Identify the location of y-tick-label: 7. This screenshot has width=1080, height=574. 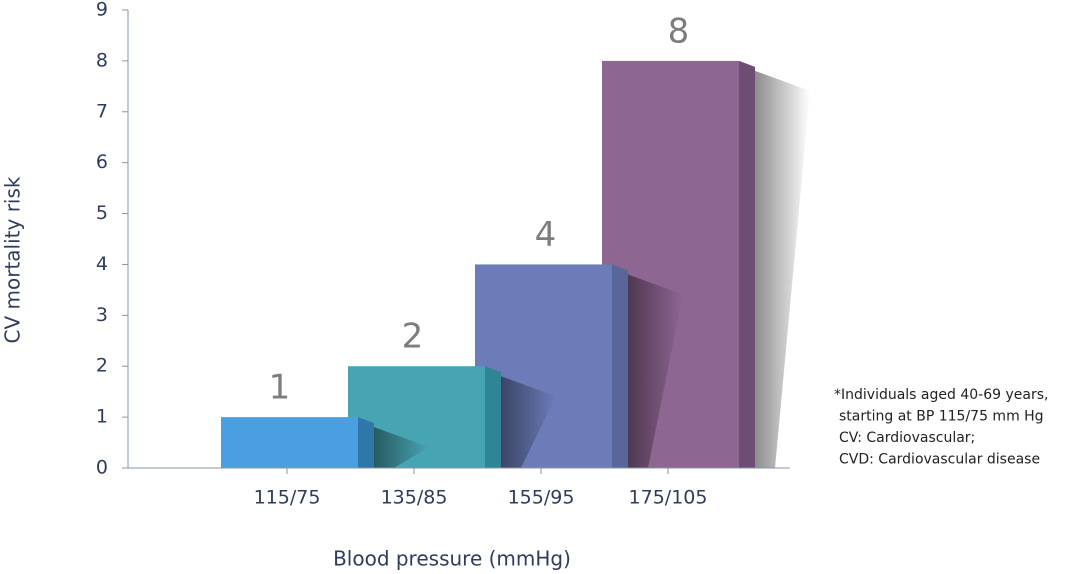
(102, 111).